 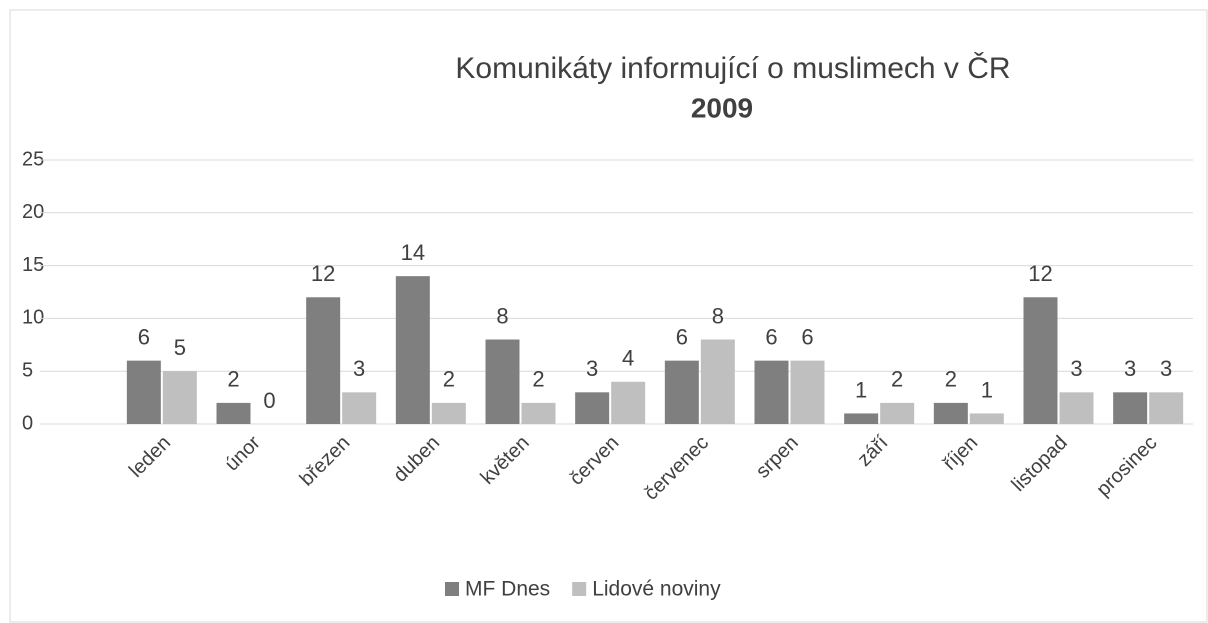 I want to click on chart-subtitle: 2009, so click(x=722, y=107).